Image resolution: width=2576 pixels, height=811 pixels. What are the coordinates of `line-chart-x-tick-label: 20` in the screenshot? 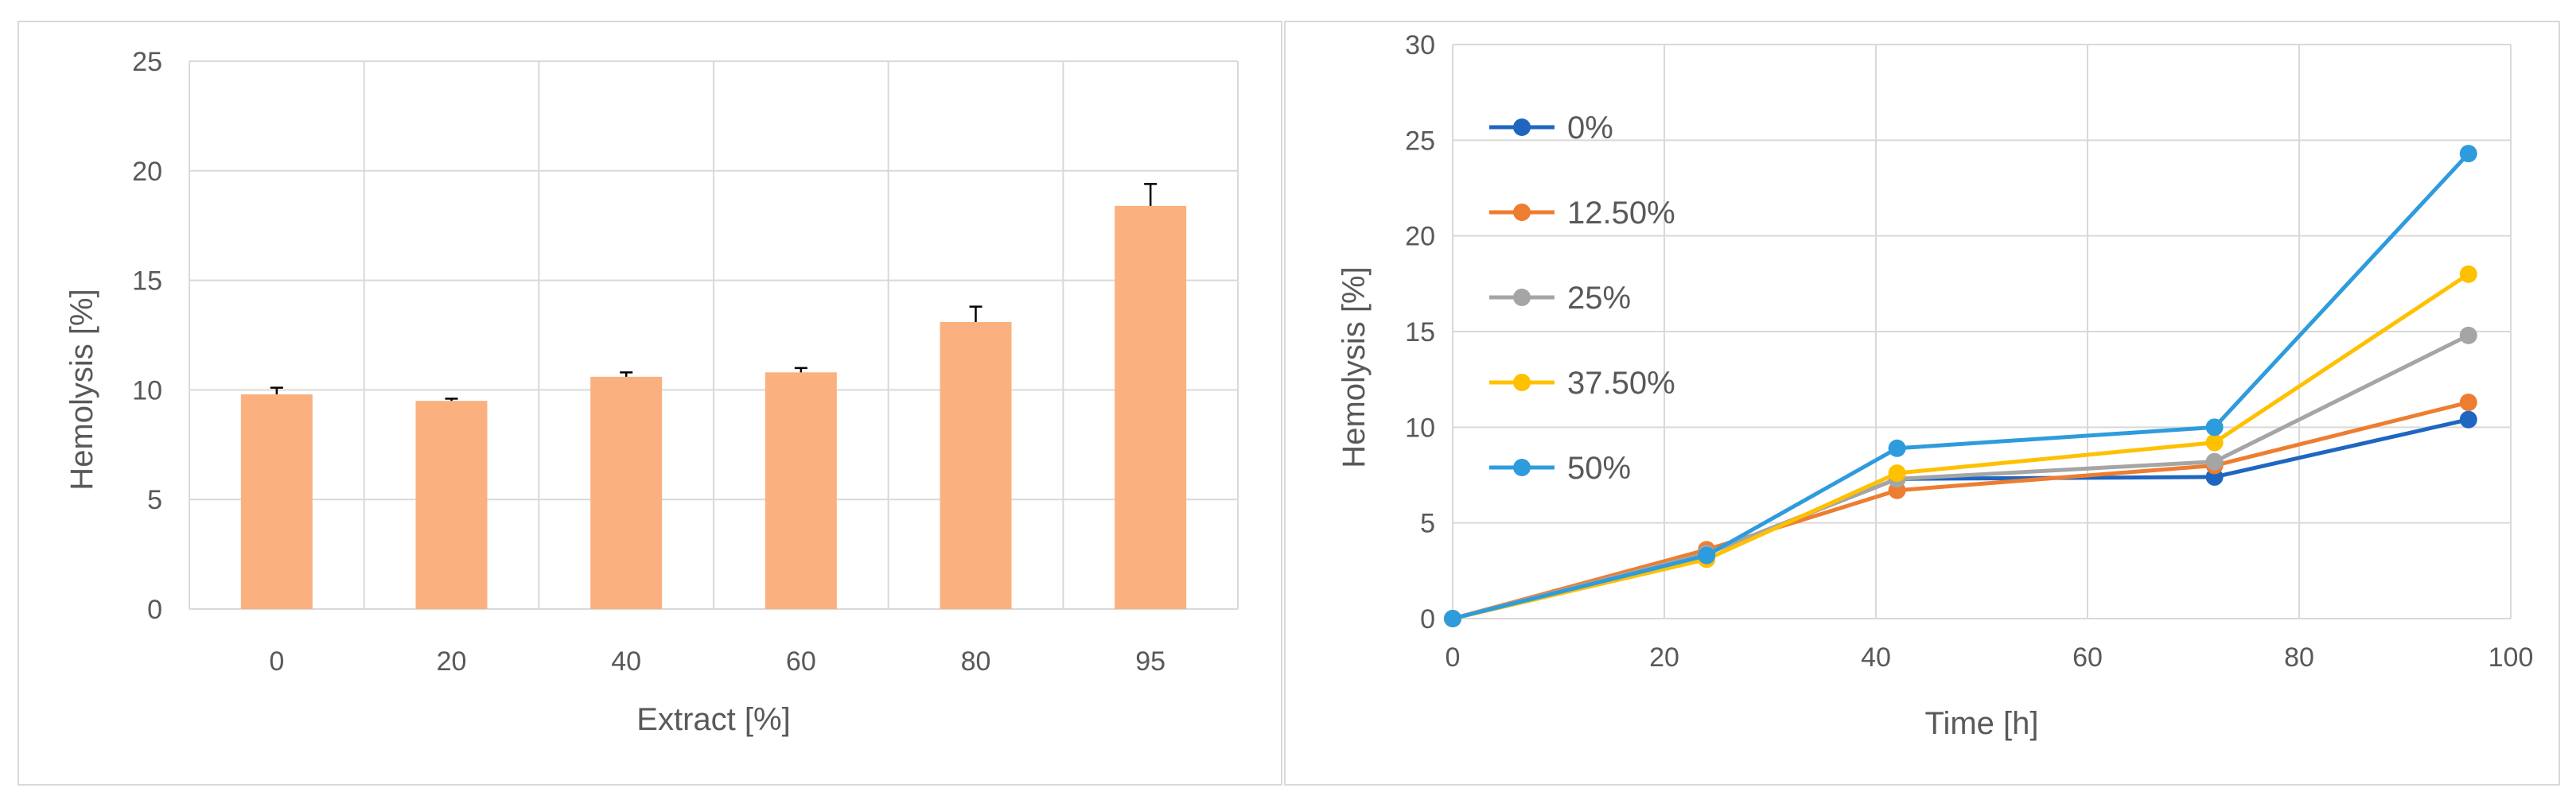 It's located at (1664, 657).